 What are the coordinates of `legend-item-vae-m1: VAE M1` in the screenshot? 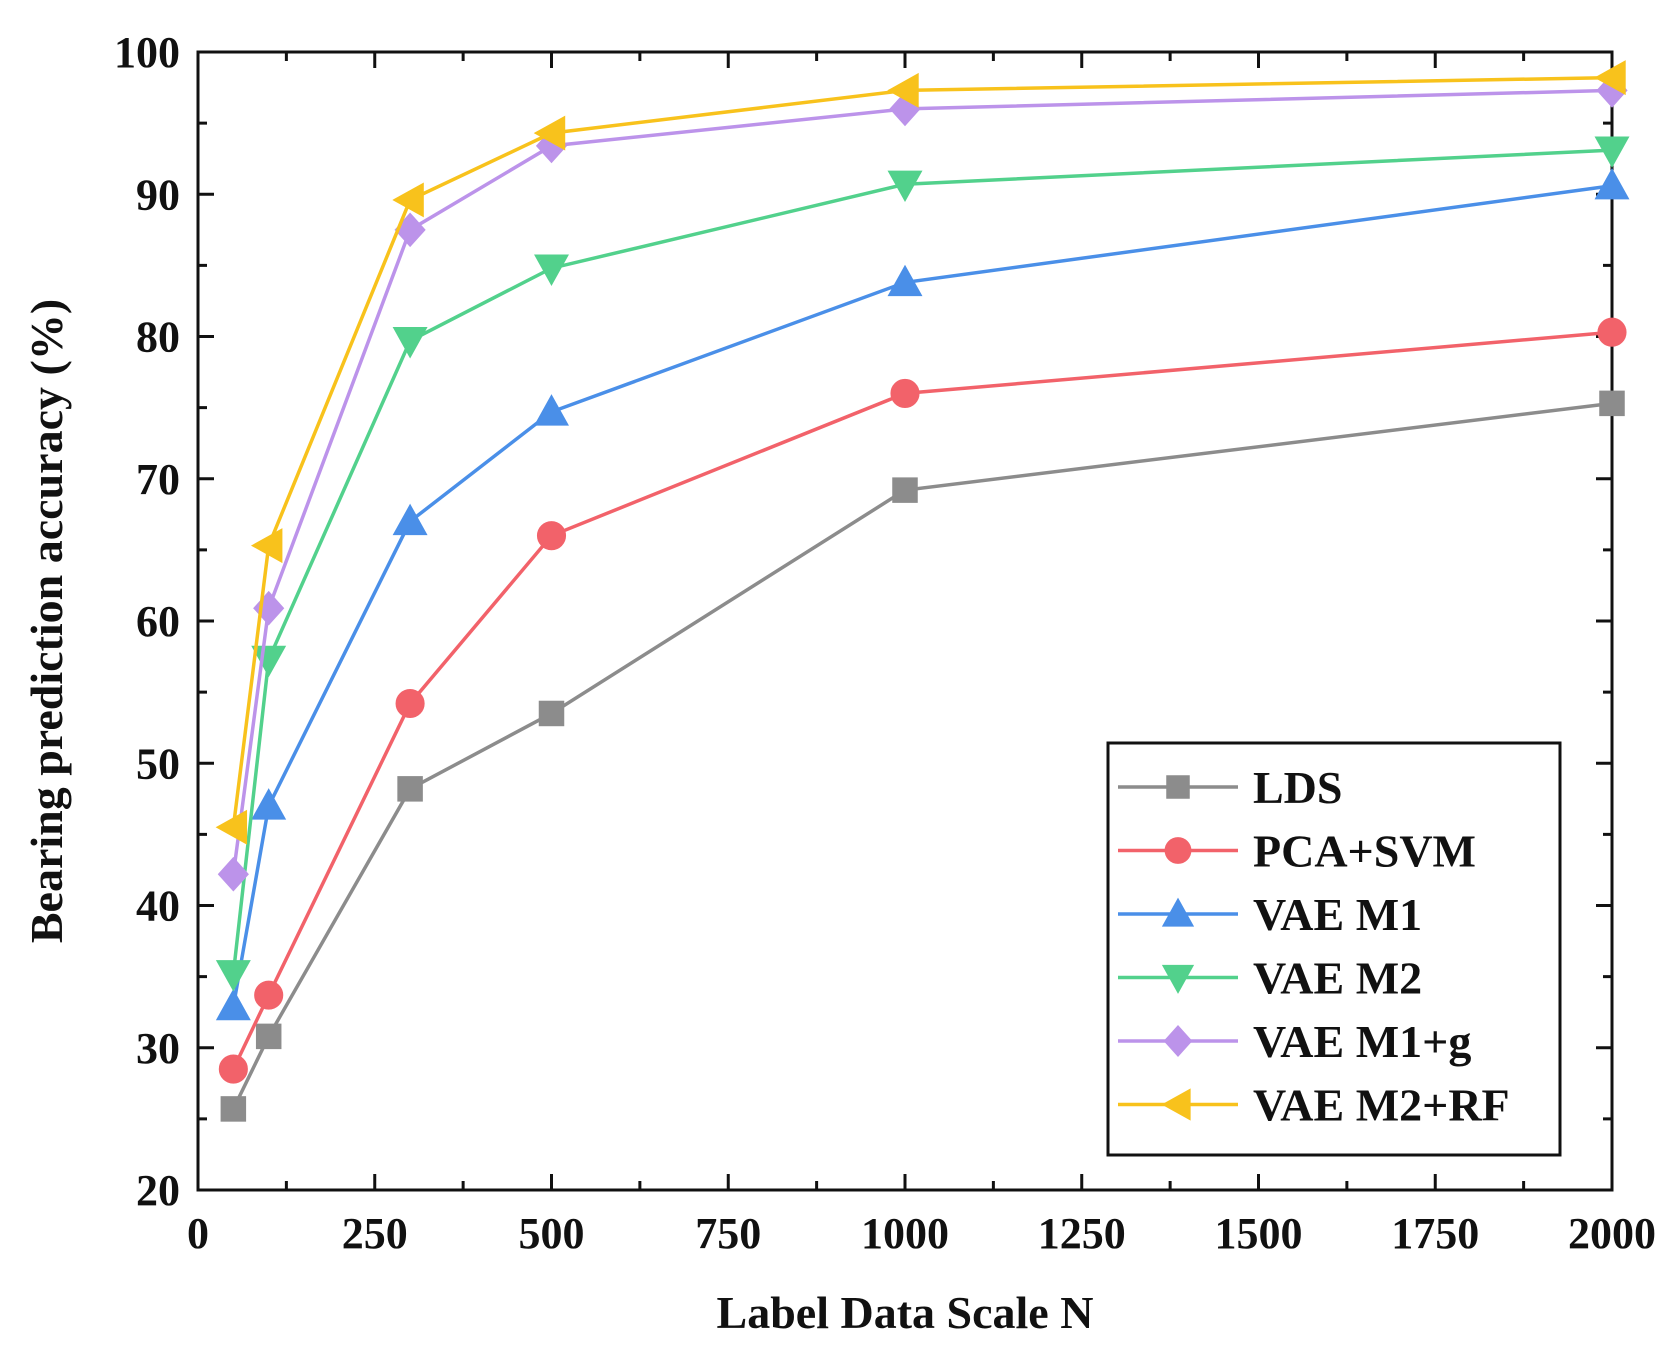 It's located at (1270, 914).